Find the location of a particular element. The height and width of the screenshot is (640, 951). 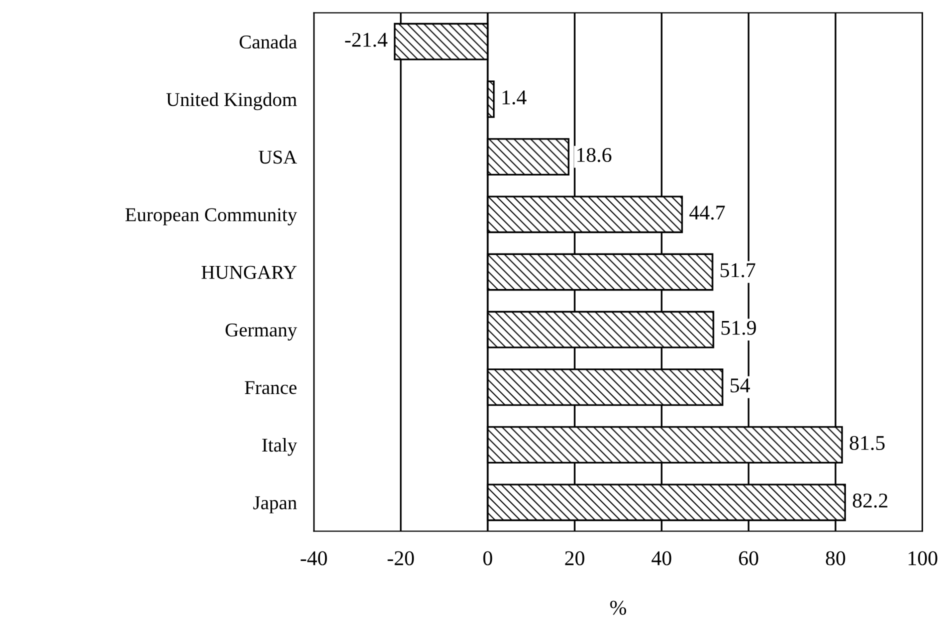

data-label: 51.9 is located at coordinates (739, 327).